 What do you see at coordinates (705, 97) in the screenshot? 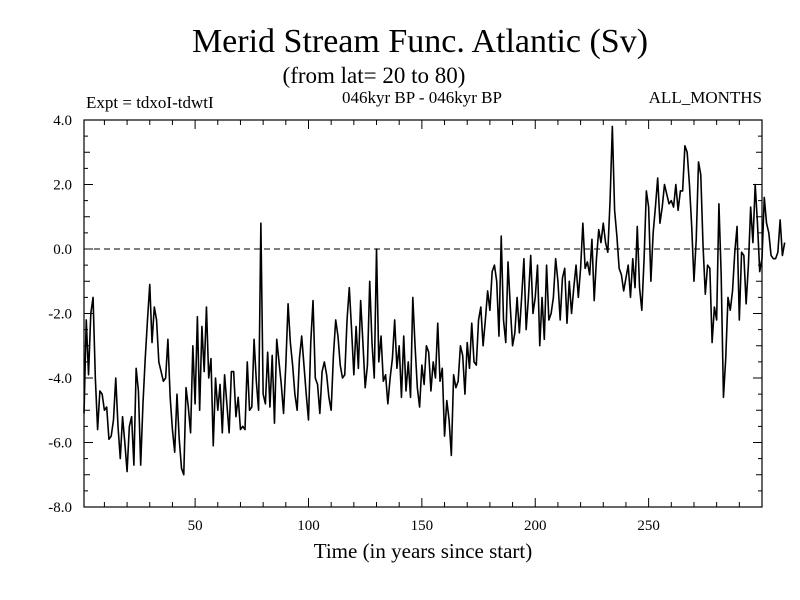
I see `months-label: ALL_MONTHS` at bounding box center [705, 97].